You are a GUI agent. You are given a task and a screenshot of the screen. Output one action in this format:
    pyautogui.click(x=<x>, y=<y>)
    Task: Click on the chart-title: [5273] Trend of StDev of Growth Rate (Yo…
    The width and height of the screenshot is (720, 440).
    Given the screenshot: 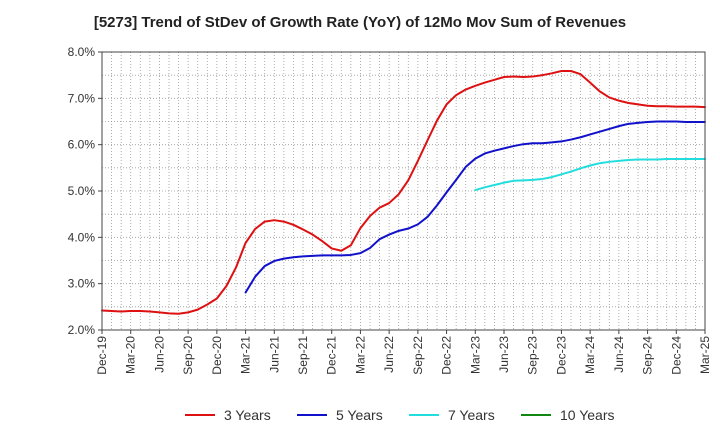 What is the action you would take?
    pyautogui.click(x=360, y=22)
    